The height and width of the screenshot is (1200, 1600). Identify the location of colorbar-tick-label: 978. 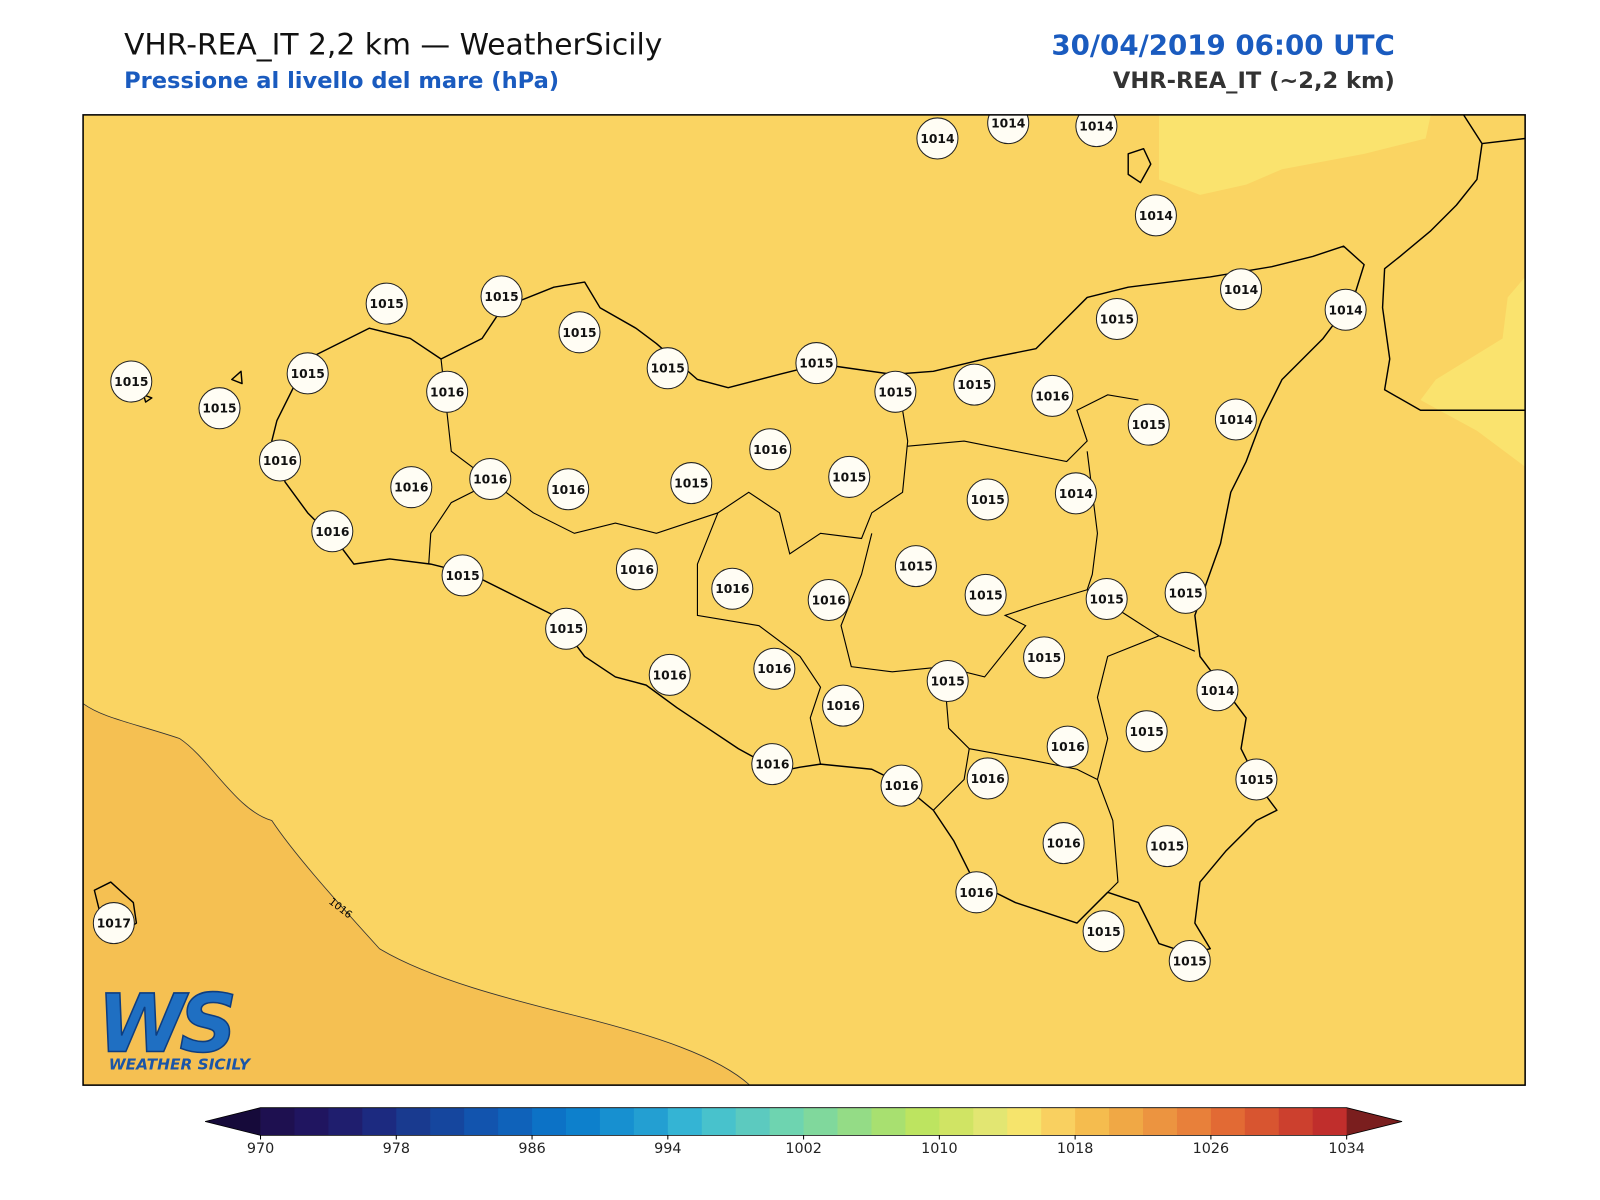
(396, 1149).